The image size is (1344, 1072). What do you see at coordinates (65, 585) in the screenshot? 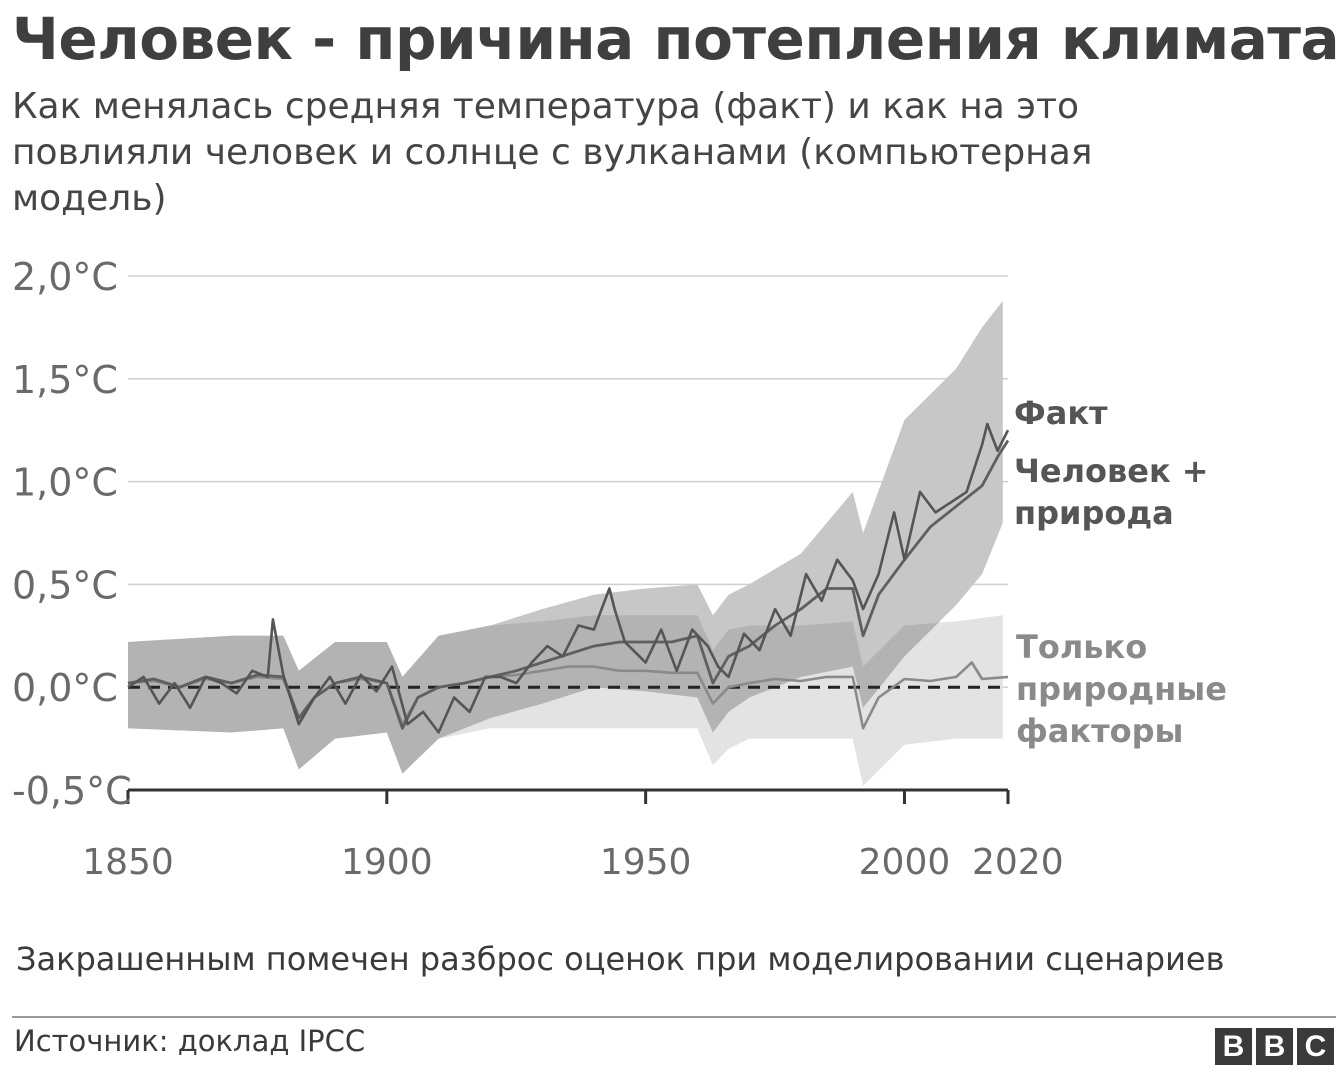
I see `y-tick-label: 0,5°C` at bounding box center [65, 585].